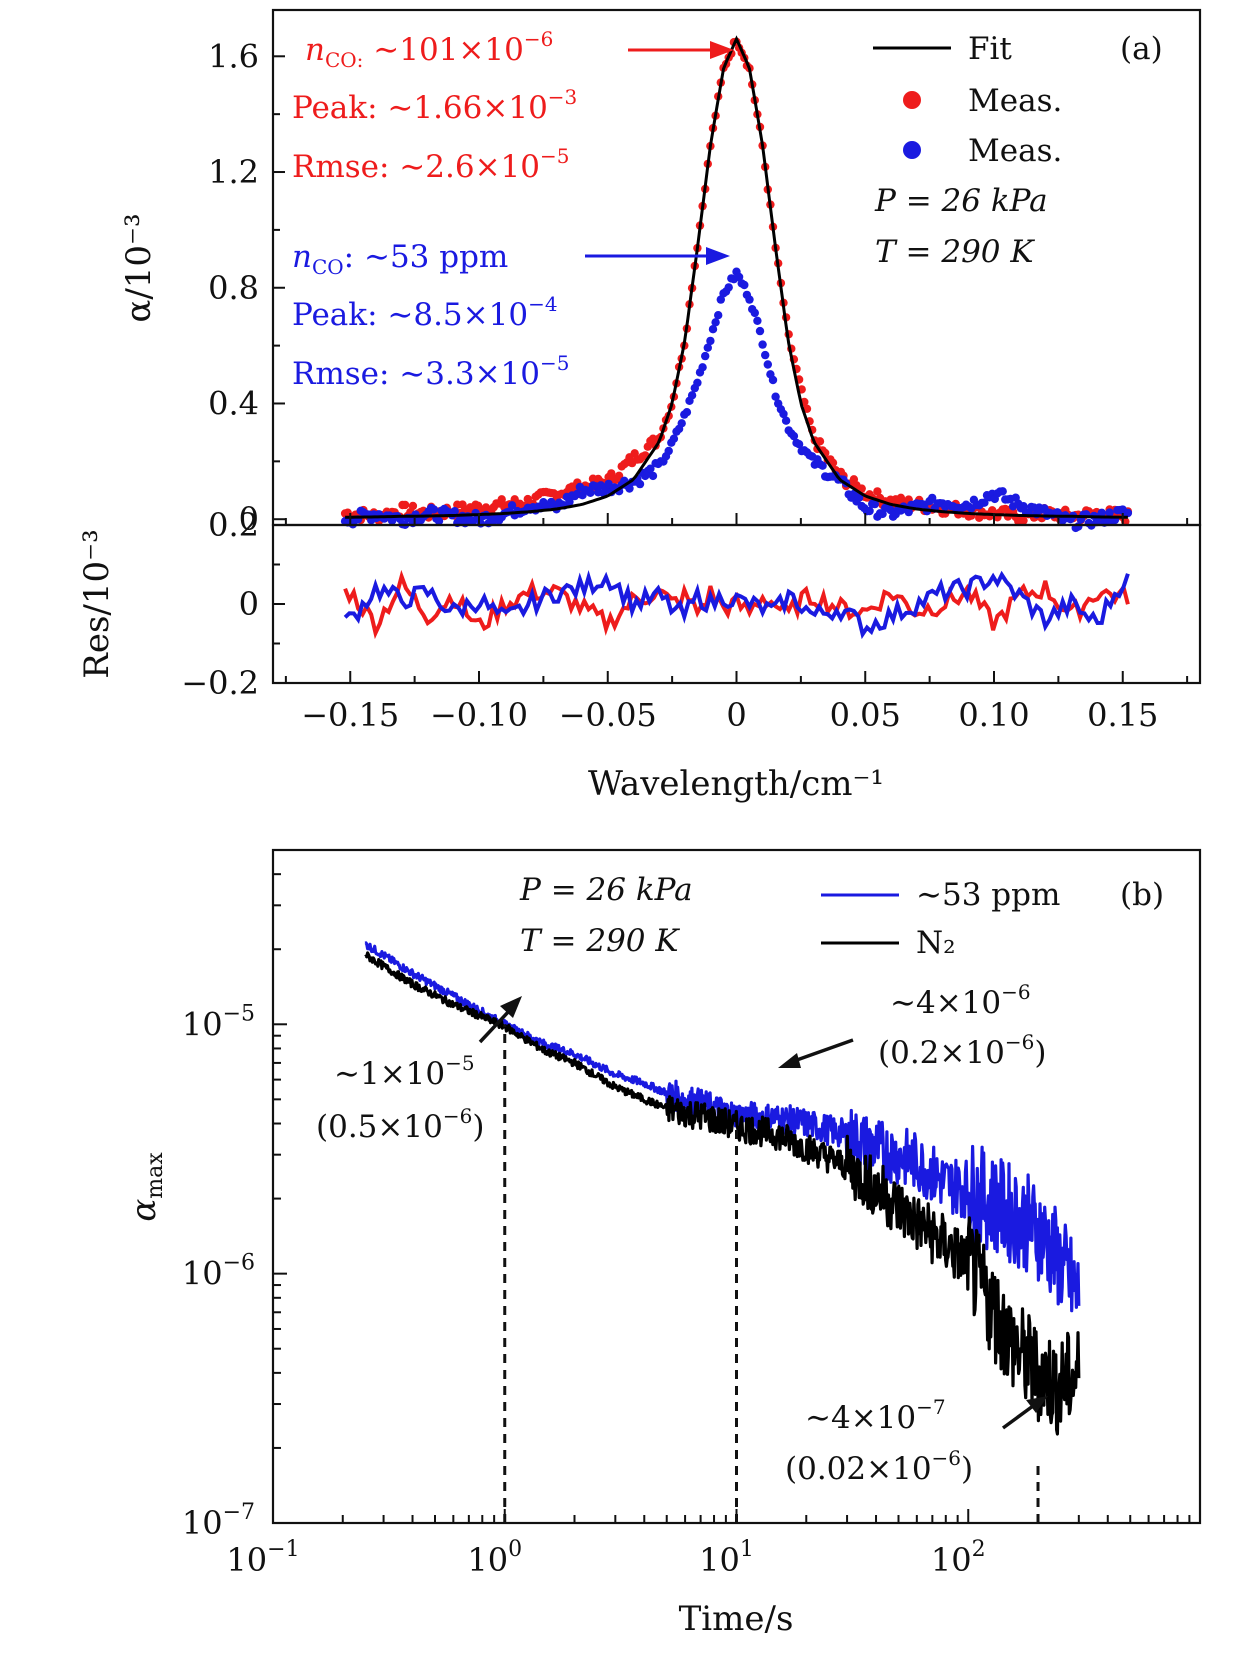  I want to click on red-peak-label: Peak: ∼1.66×10−3, so click(434, 105).